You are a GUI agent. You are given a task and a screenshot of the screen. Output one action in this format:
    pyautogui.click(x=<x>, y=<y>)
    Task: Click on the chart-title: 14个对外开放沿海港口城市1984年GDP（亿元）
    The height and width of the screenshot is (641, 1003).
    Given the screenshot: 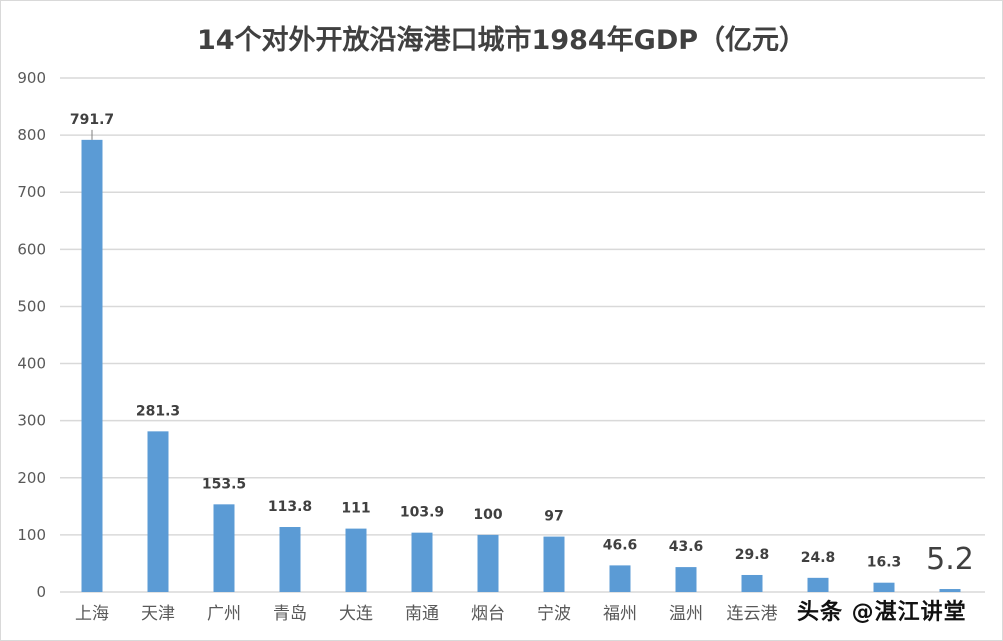 What is the action you would take?
    pyautogui.click(x=501, y=40)
    